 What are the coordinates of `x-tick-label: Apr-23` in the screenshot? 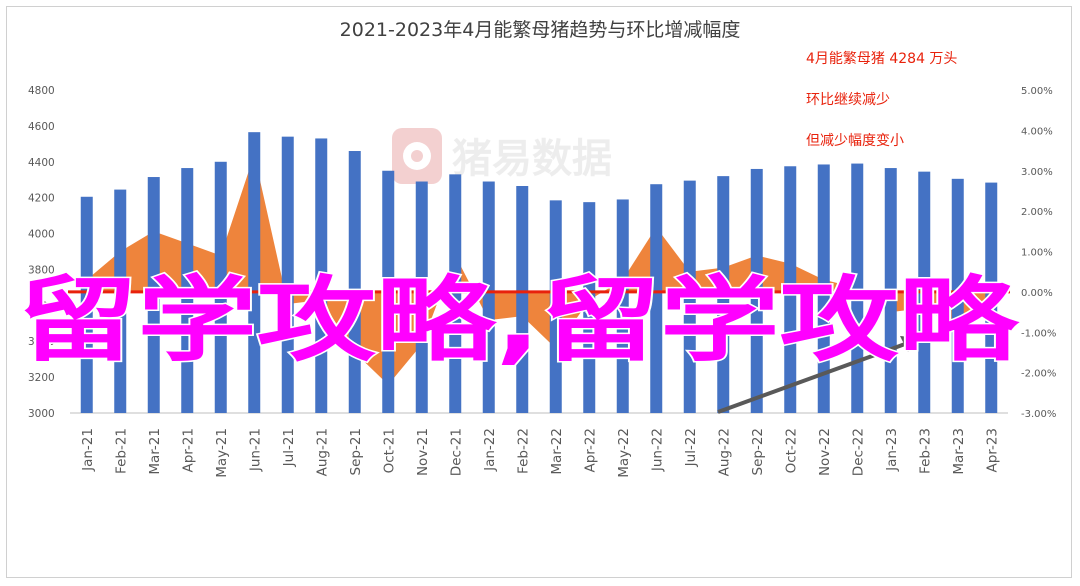 It's located at (992, 450).